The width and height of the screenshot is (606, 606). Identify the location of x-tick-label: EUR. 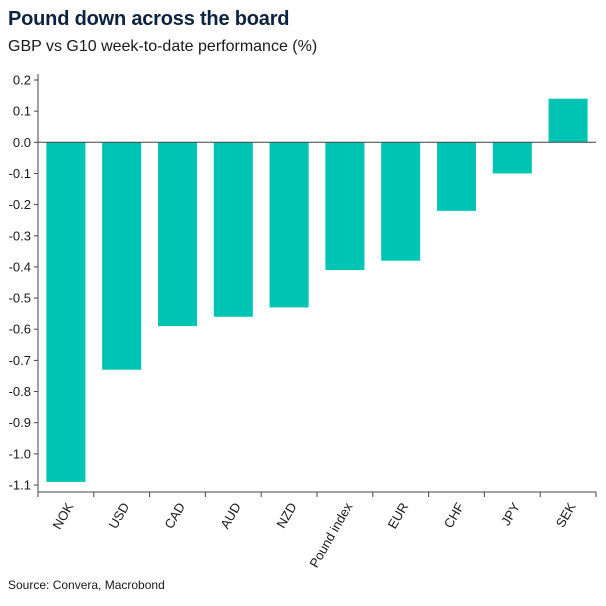
(398, 515).